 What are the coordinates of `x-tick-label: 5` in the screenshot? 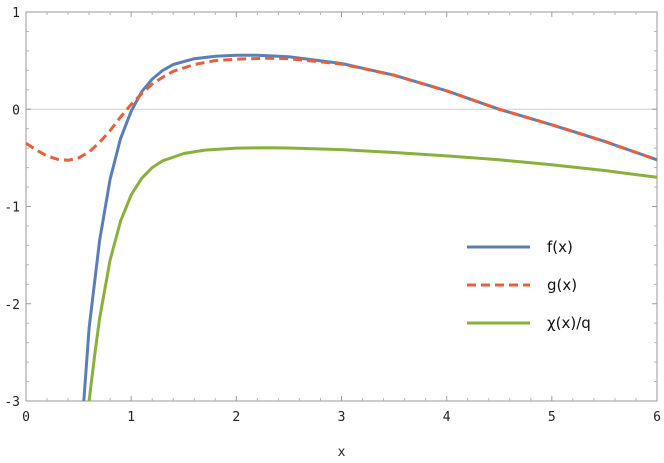 It's located at (552, 417).